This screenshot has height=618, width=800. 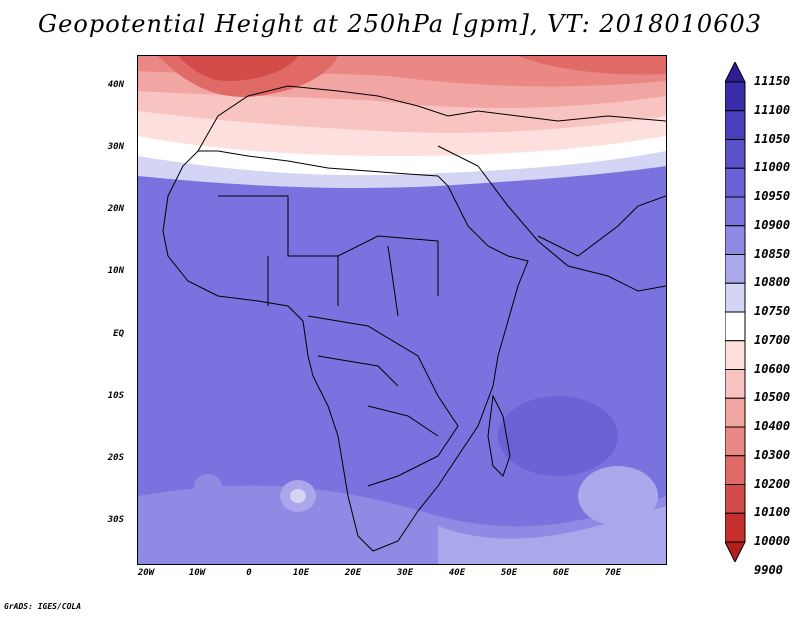 What do you see at coordinates (509, 573) in the screenshot?
I see `lon-label-50e: 50E` at bounding box center [509, 573].